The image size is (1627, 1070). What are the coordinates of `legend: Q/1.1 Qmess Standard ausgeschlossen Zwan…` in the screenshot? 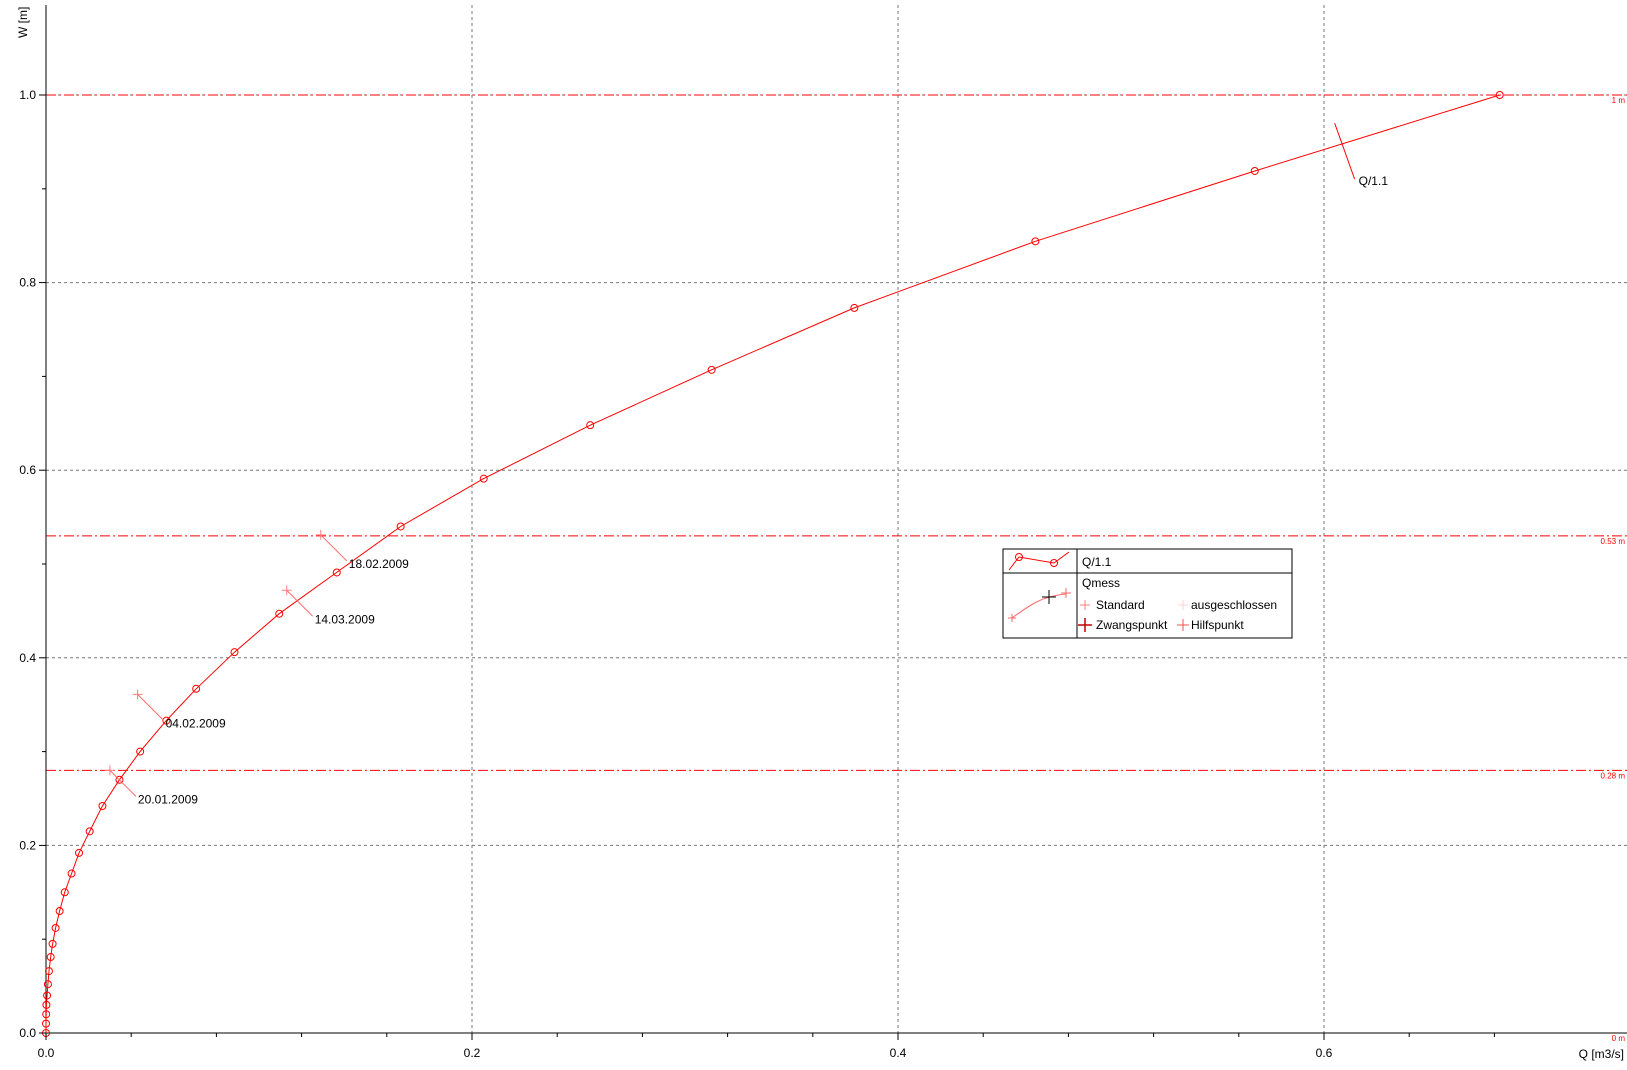 It's located at (1147, 593).